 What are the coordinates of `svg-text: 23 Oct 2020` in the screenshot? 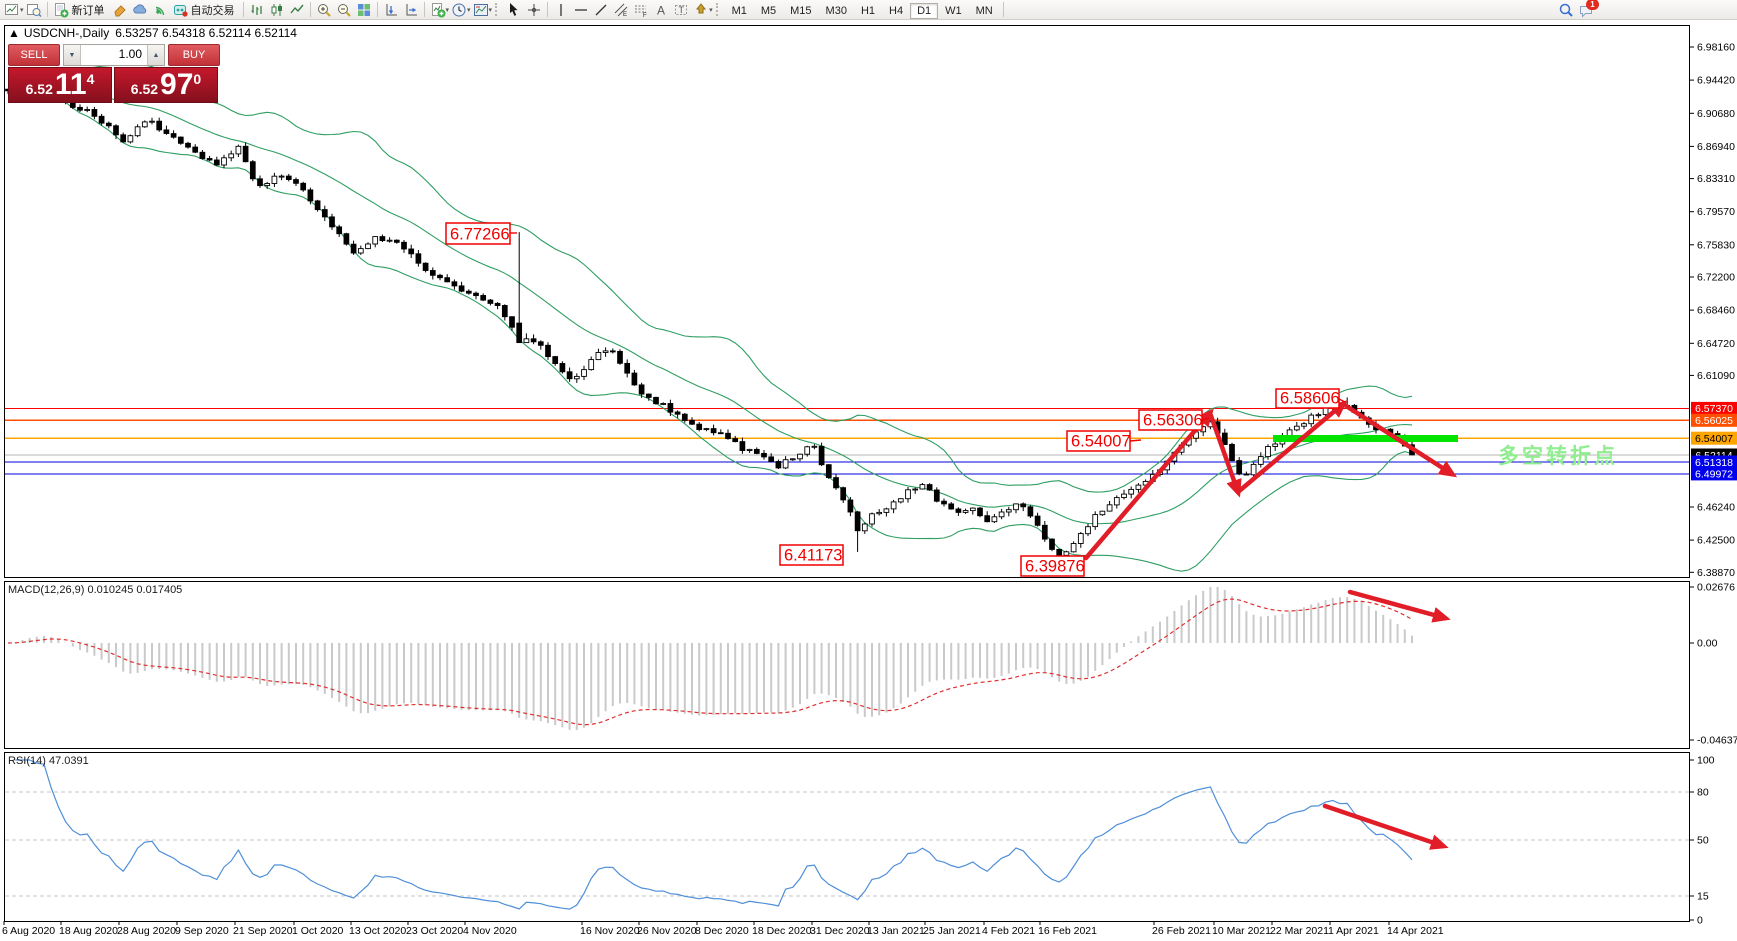 It's located at (434, 931).